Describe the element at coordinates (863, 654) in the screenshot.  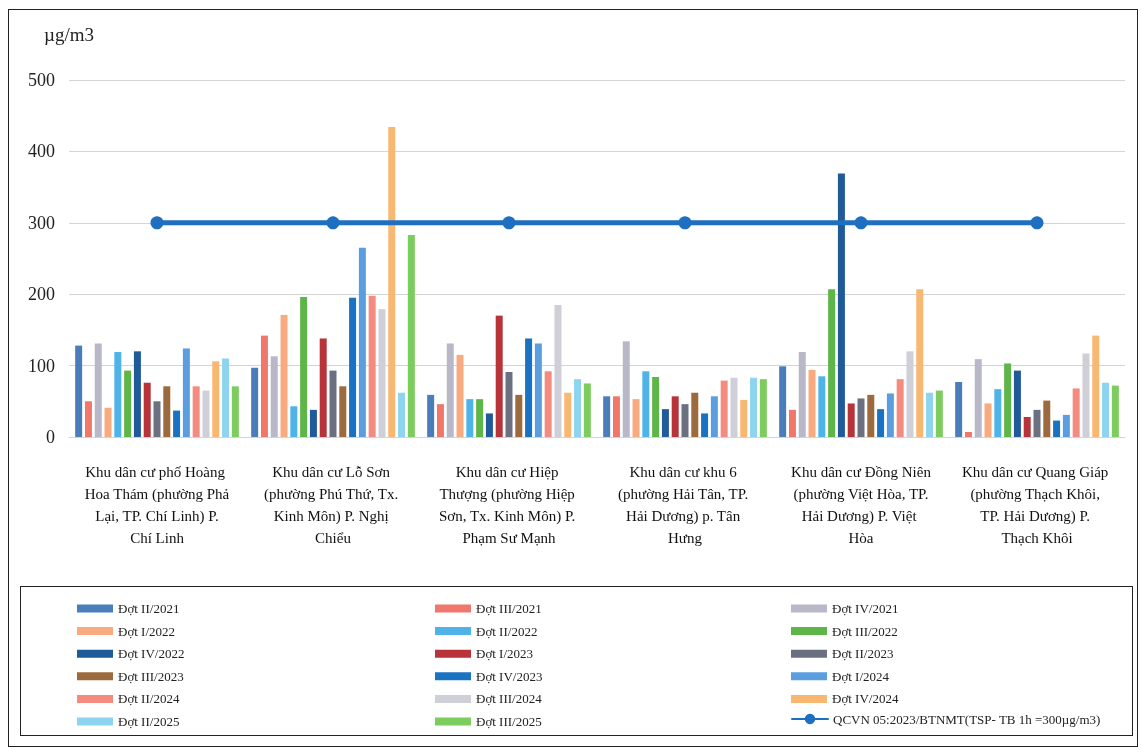
I see `legend-label: Đợt II/2023` at that location.